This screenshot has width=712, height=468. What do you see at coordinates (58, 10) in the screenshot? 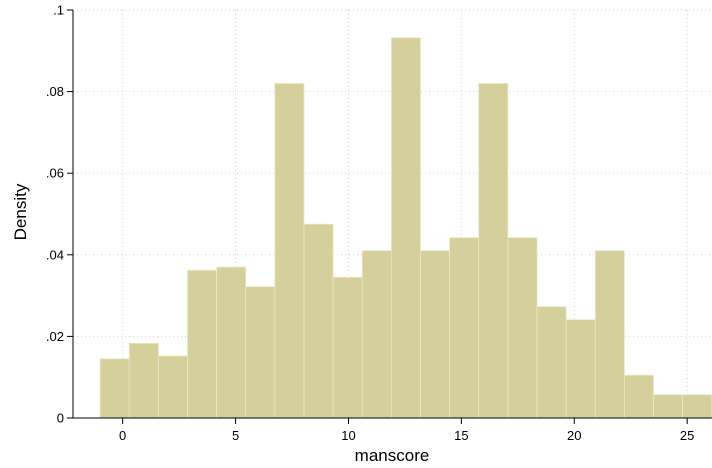
I see `y-tick-label-5: .1` at bounding box center [58, 10].